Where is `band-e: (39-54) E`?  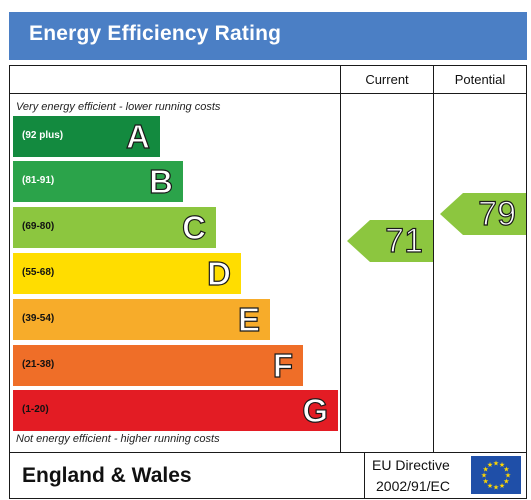 band-e: (39-54) E is located at coordinates (141, 319).